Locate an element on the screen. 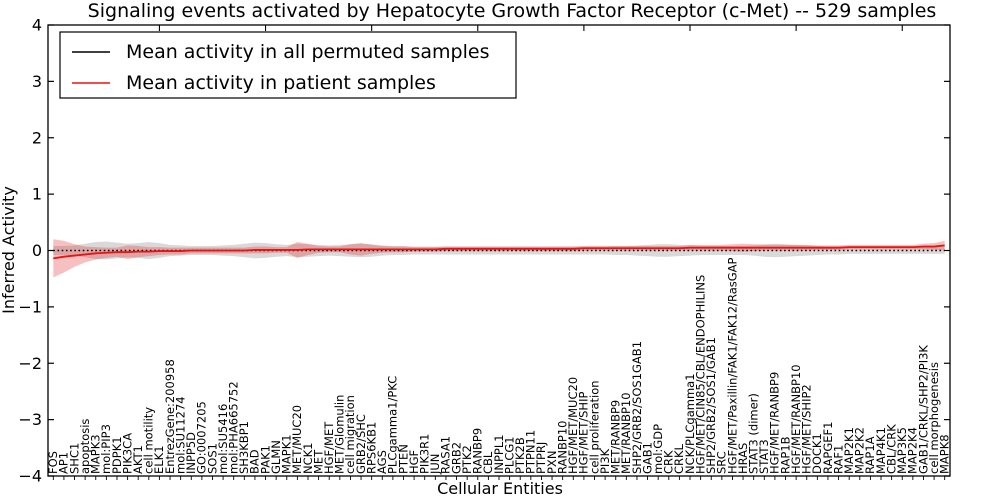 Image resolution: width=1000 pixels, height=500 pixels. x-tick-label: MAP2K2 is located at coordinates (860, 450).